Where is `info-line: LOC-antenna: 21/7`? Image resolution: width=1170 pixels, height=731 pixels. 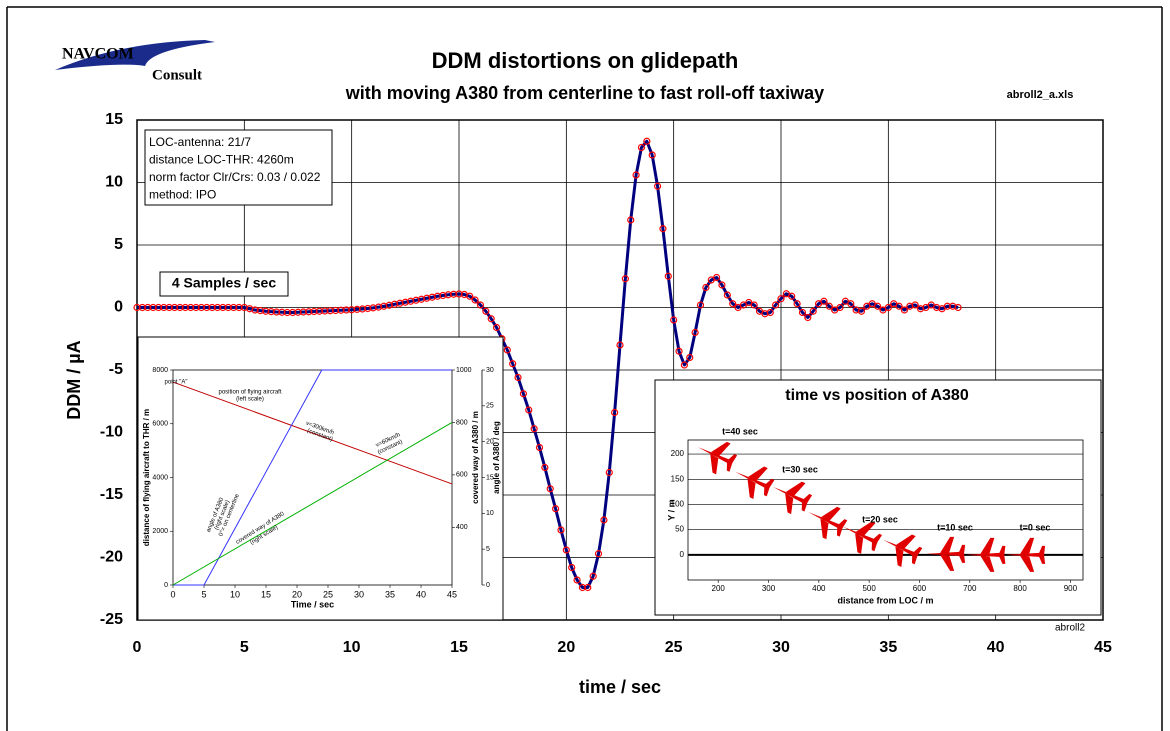
info-line: LOC-antenna: 21/7 is located at coordinates (200, 142).